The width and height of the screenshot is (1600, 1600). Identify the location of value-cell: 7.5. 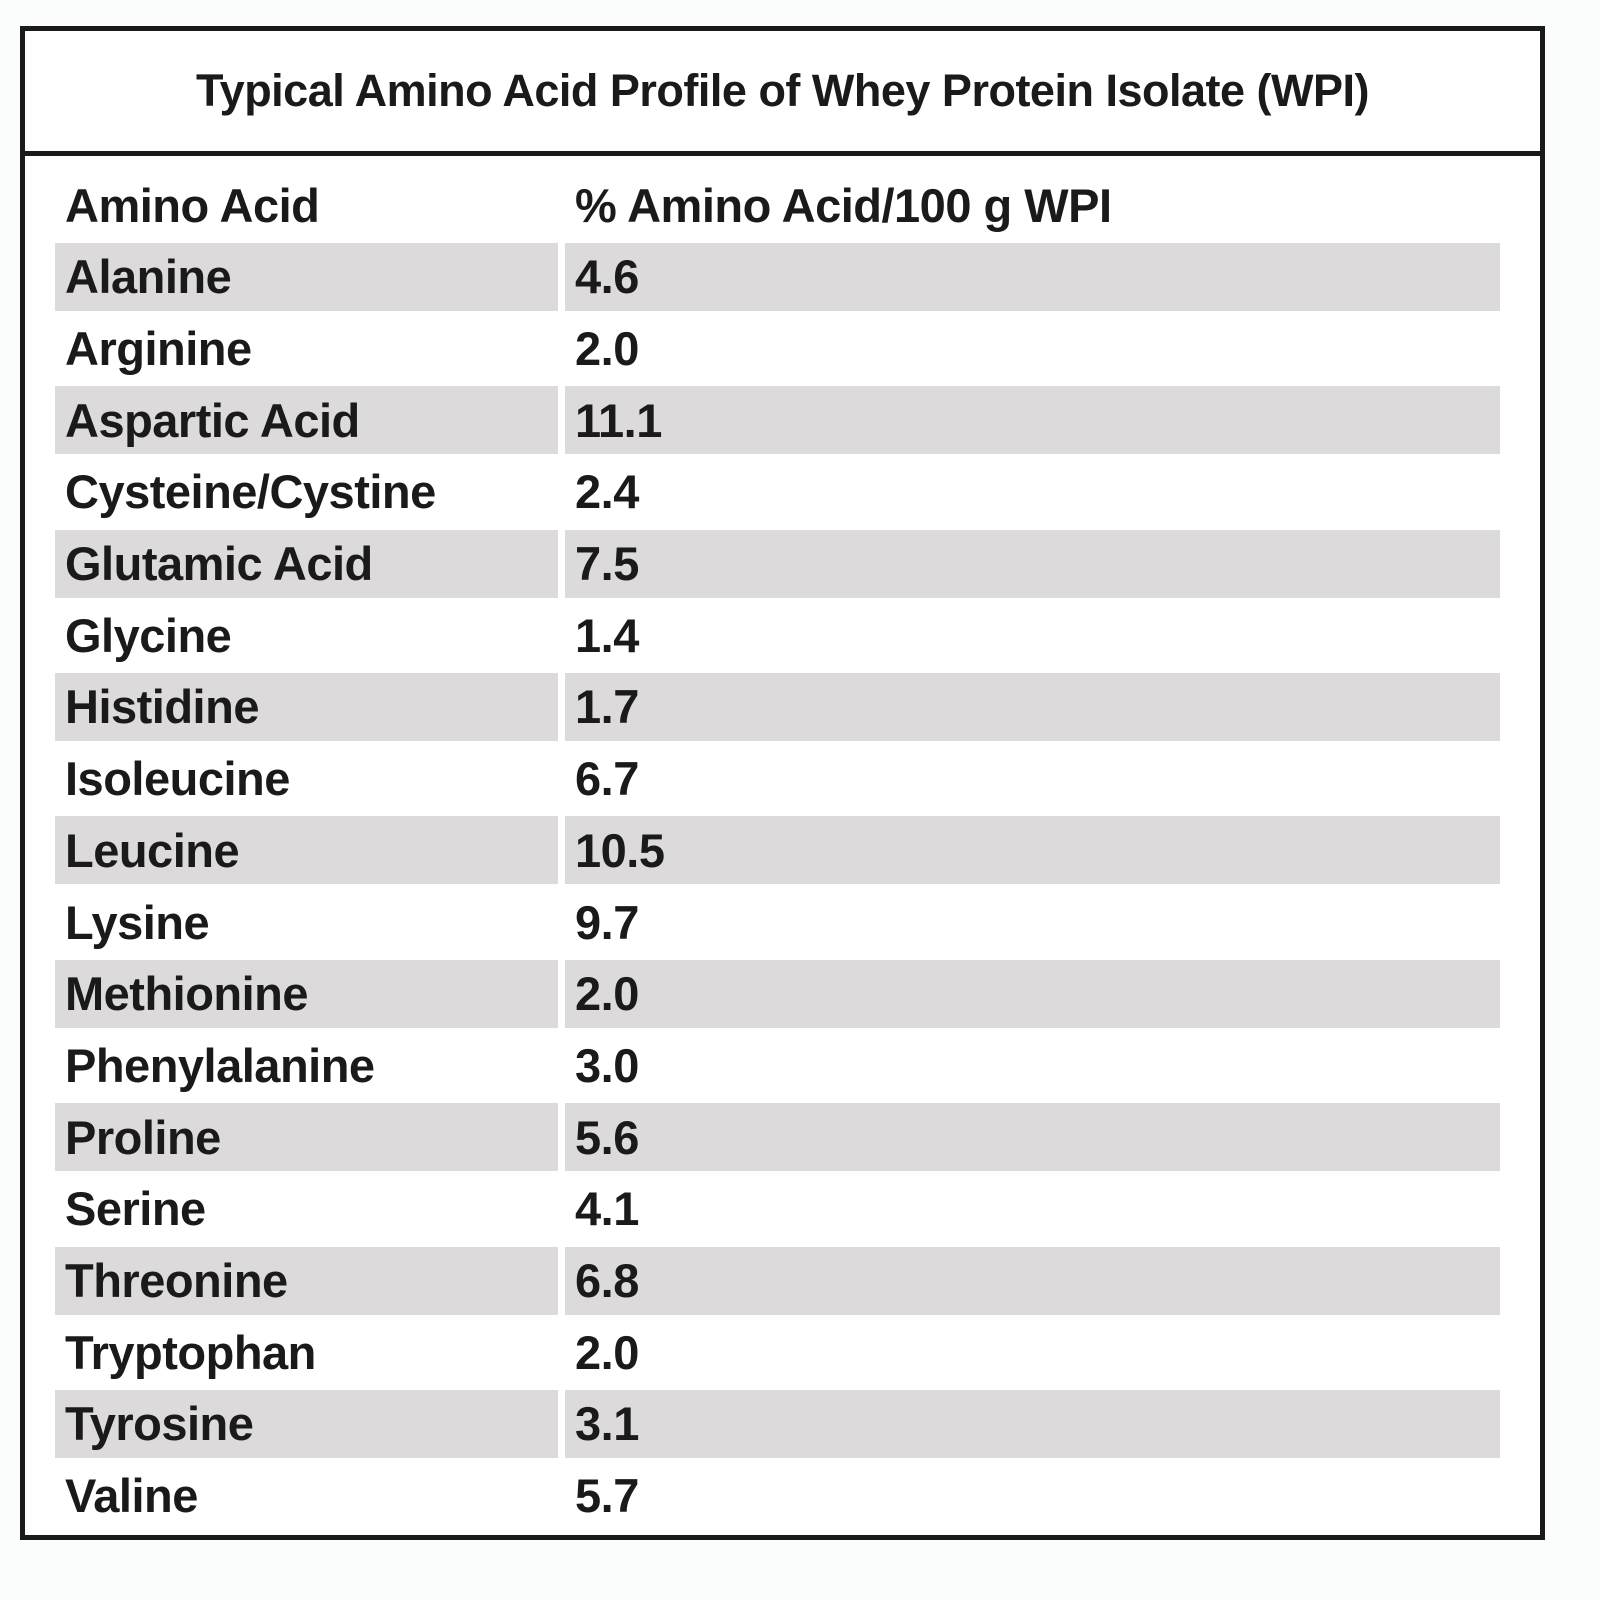
(1032, 563).